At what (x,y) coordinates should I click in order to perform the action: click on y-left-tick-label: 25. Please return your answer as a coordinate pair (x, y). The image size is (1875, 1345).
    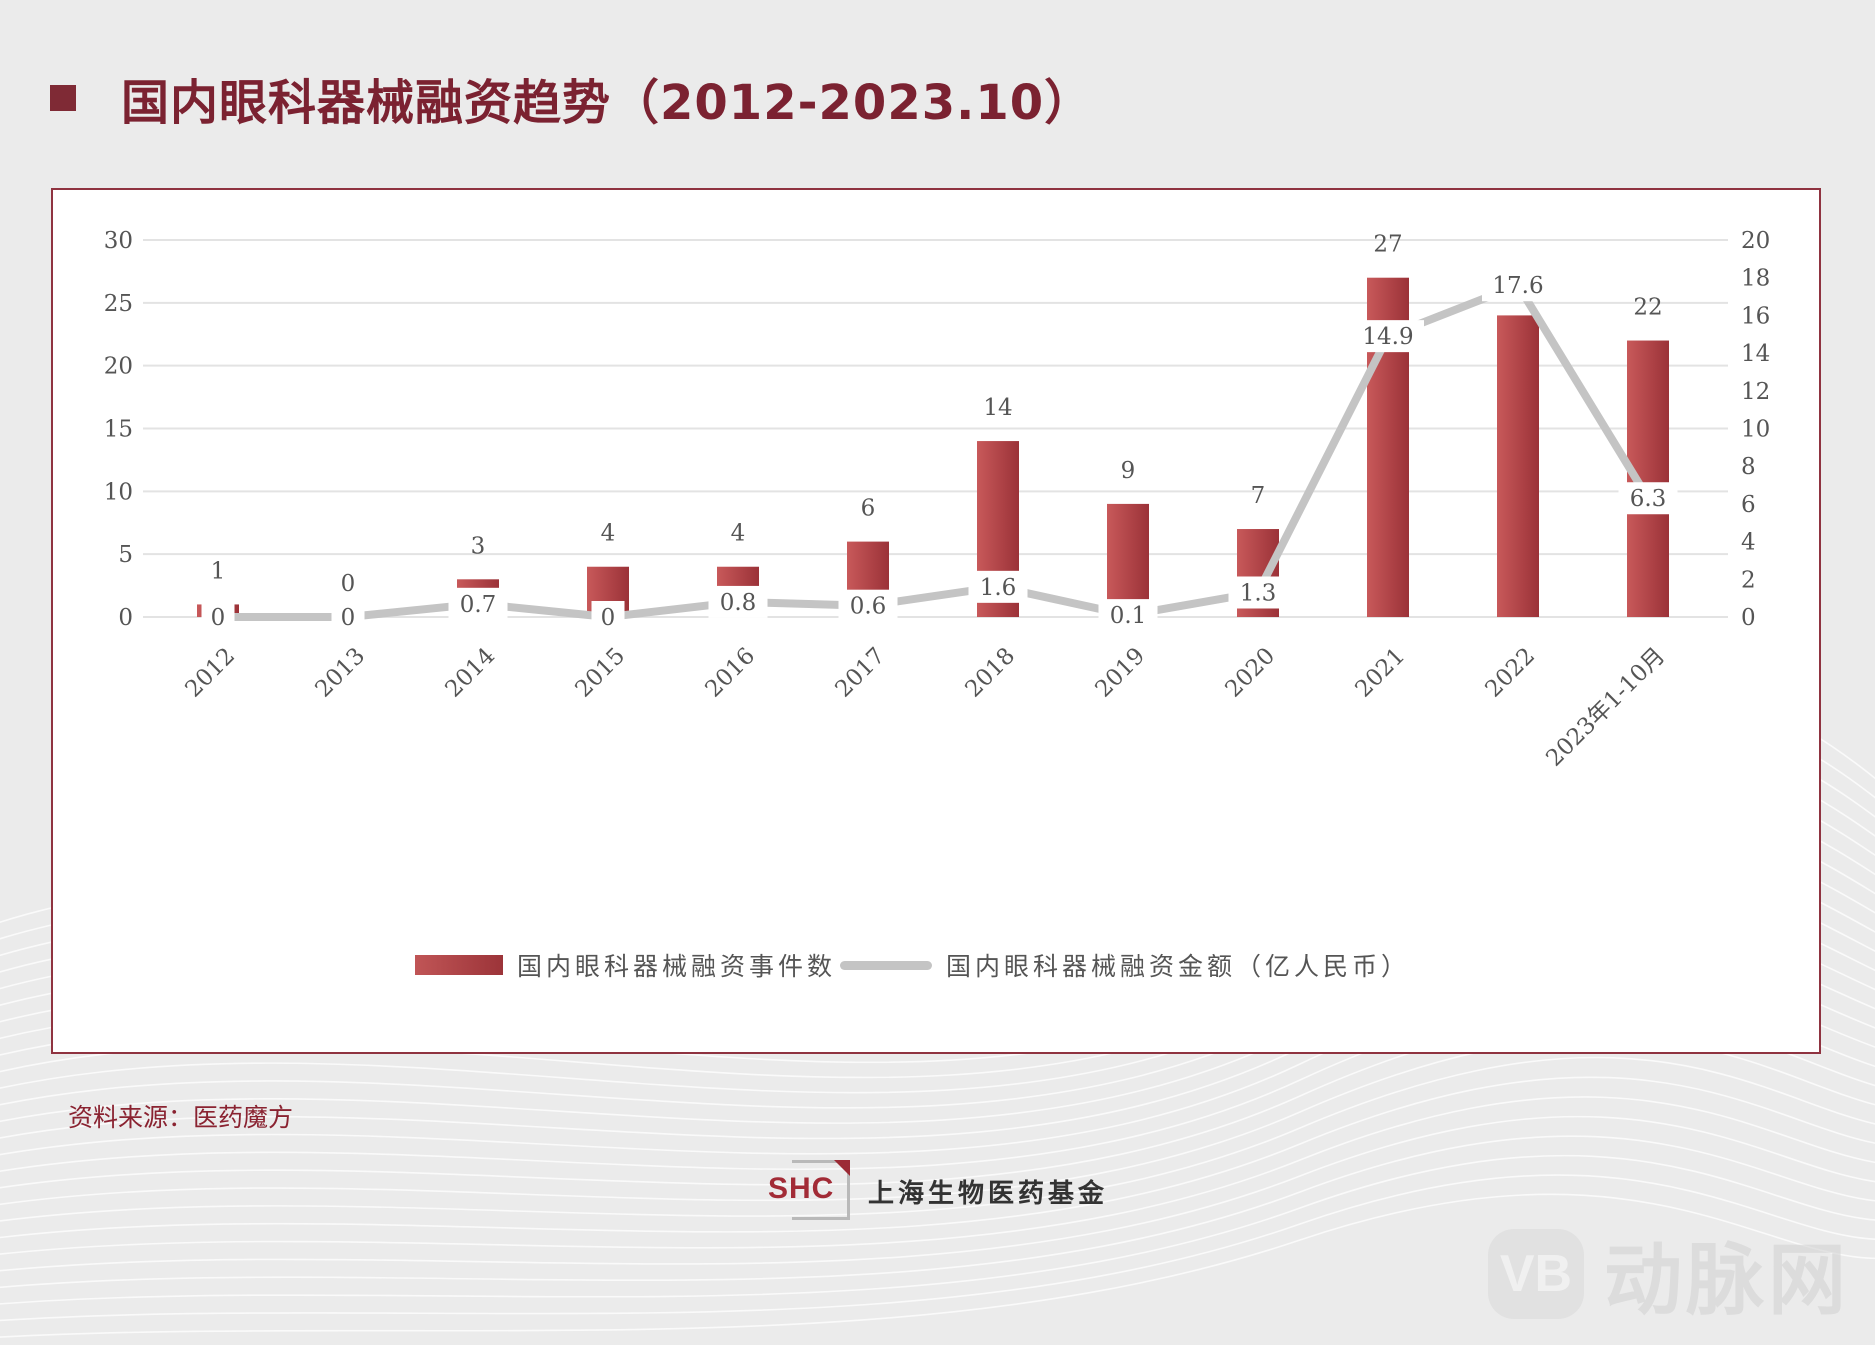
    Looking at the image, I should click on (118, 304).